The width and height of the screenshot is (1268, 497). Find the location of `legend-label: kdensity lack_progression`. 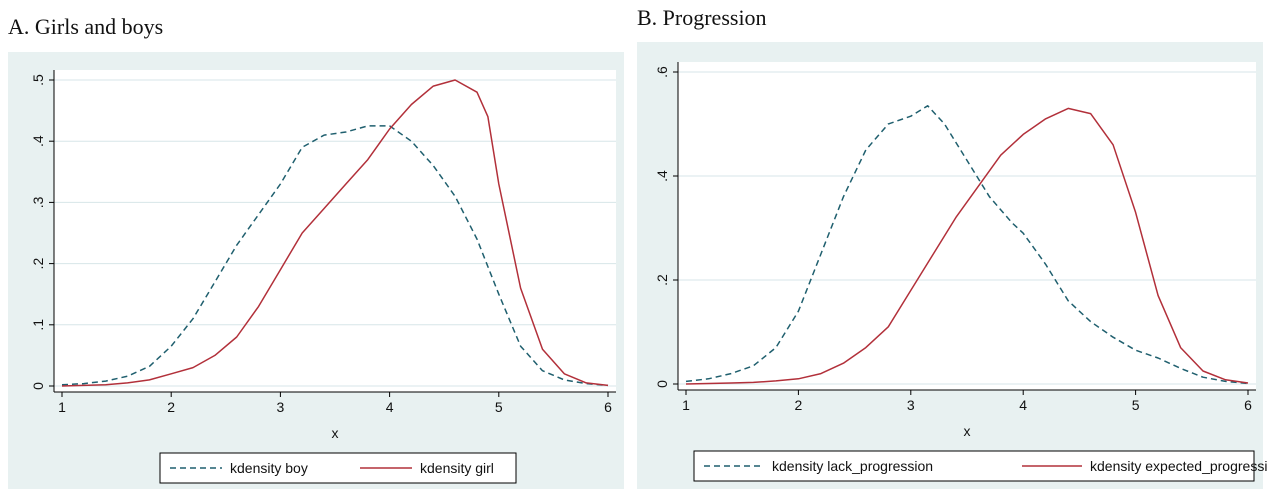

legend-label: kdensity lack_progression is located at coordinates (852, 466).